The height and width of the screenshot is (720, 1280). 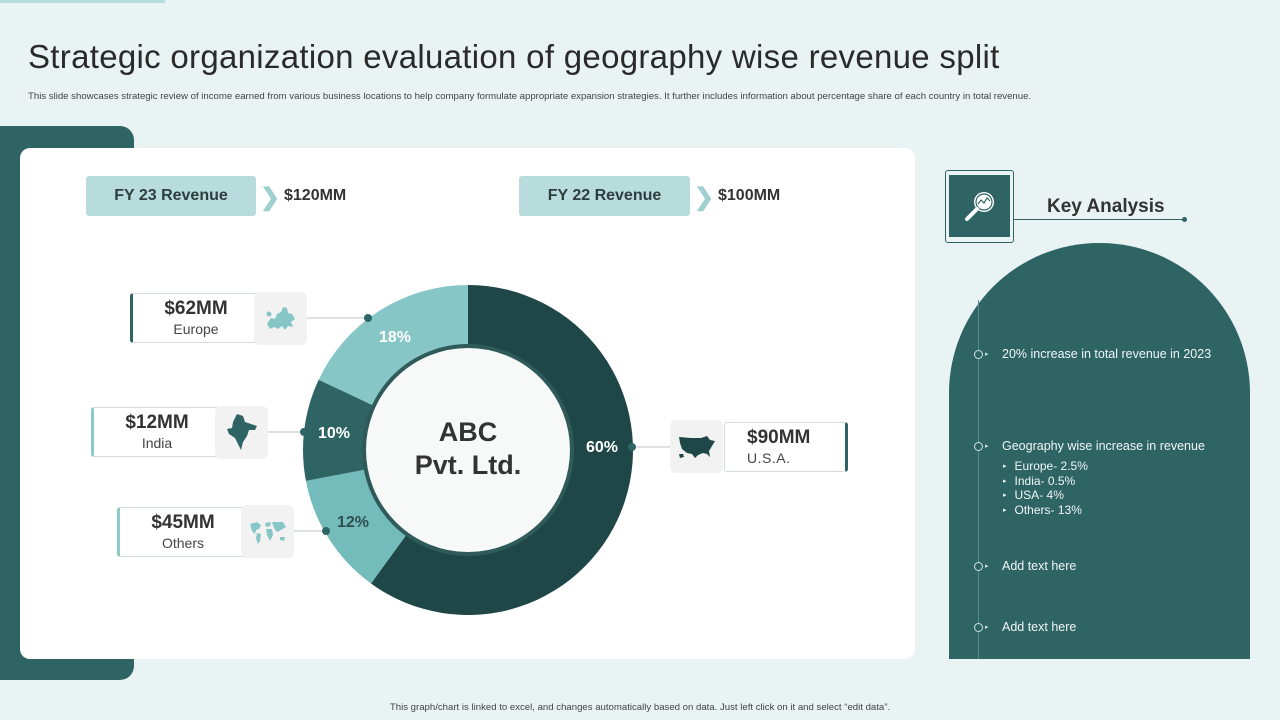 I want to click on europe-callout: $62MM Europe, so click(x=195, y=318).